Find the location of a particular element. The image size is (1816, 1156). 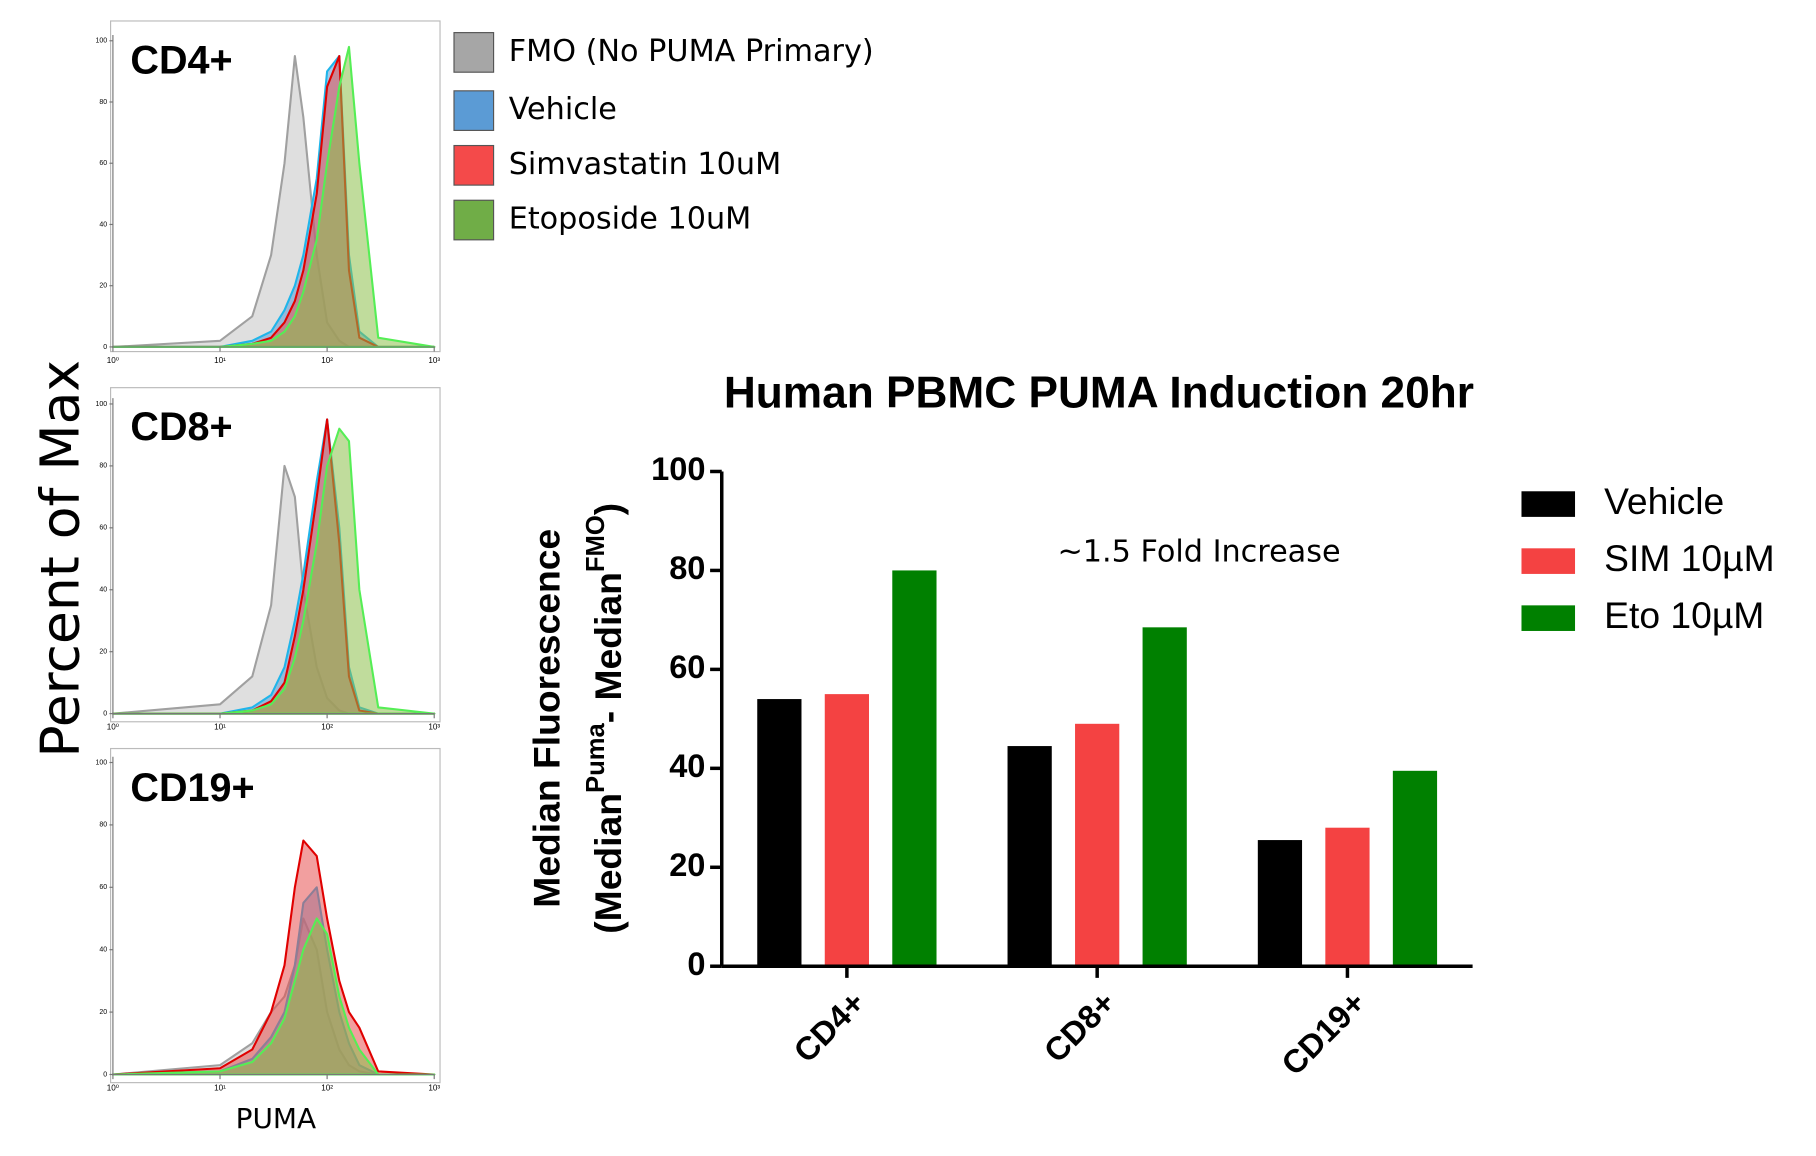

y-label: (MedianPuma- MedianFMO) is located at coordinates (605, 718).